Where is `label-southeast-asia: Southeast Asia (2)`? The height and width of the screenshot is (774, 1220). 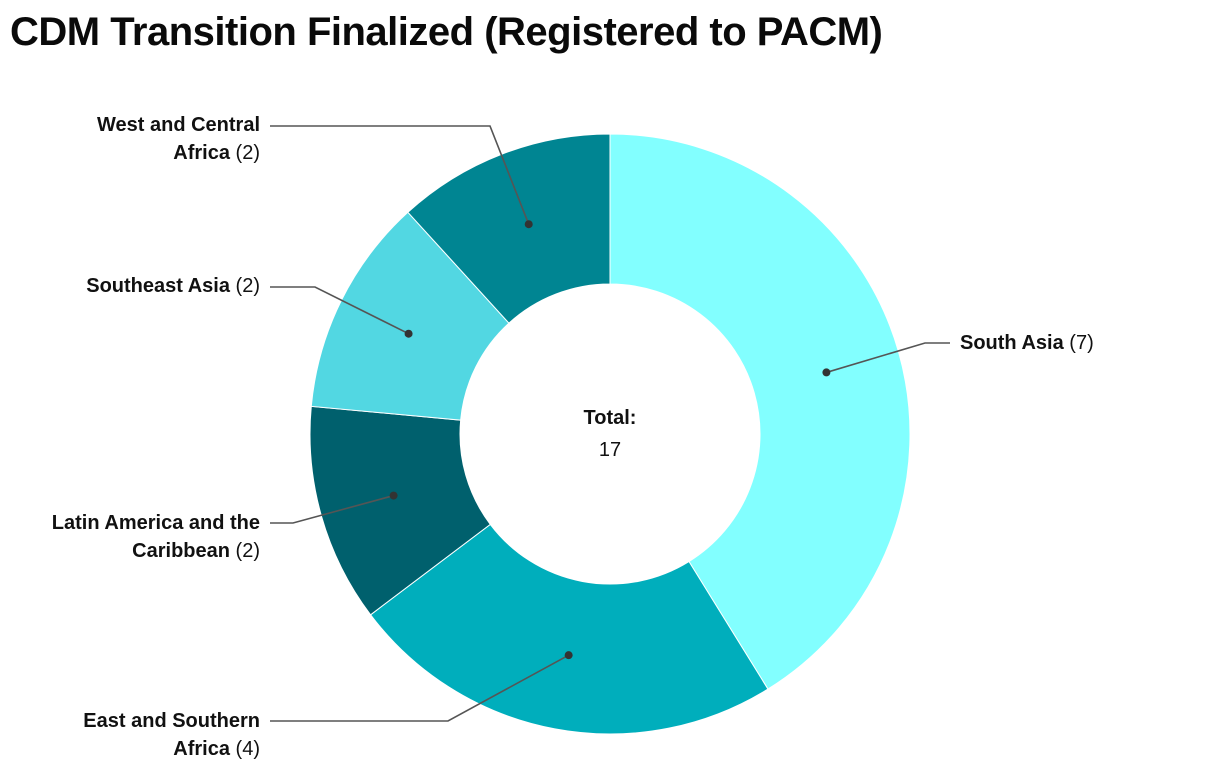
label-southeast-asia: Southeast Asia (2) is located at coordinates (173, 286).